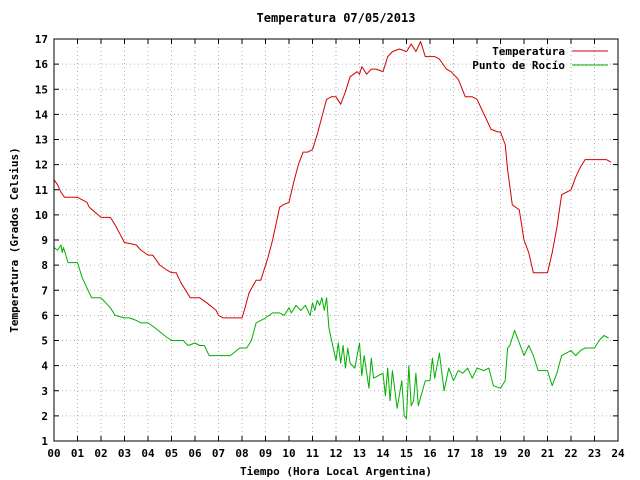 This screenshot has width=640, height=480. I want to click on x-tick-label: 15, so click(406, 453).